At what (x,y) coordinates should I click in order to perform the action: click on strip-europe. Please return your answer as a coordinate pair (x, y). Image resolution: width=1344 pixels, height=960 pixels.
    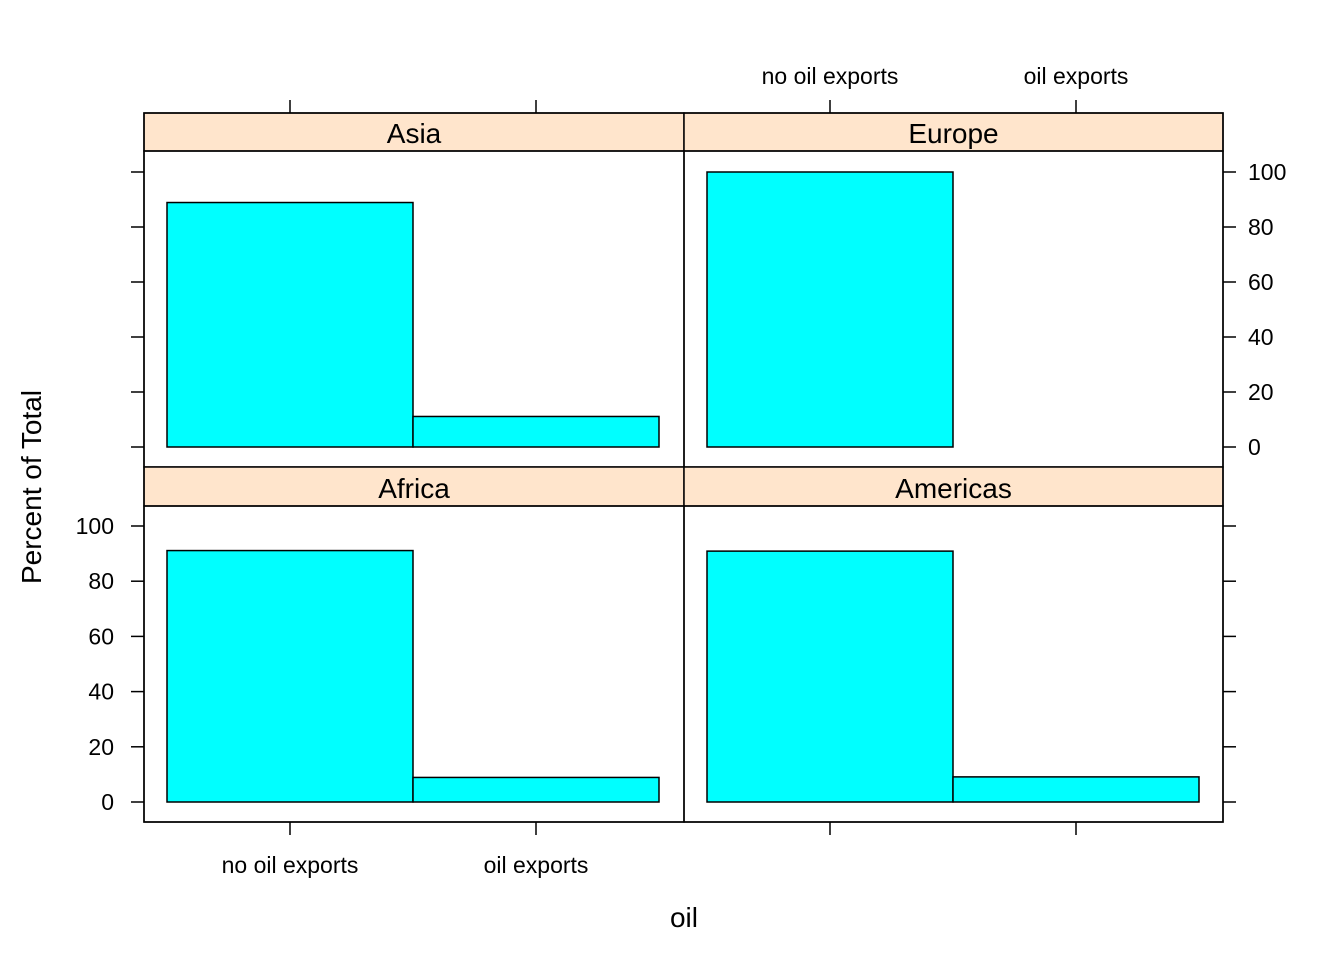
    Looking at the image, I should click on (953, 132).